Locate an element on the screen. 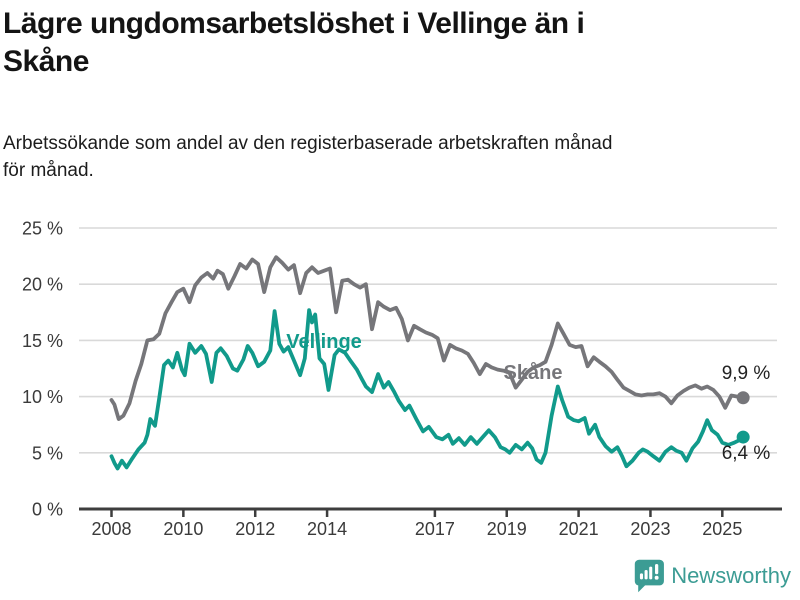 The image size is (800, 600). y-tick-label: 10 % is located at coordinates (42, 397).